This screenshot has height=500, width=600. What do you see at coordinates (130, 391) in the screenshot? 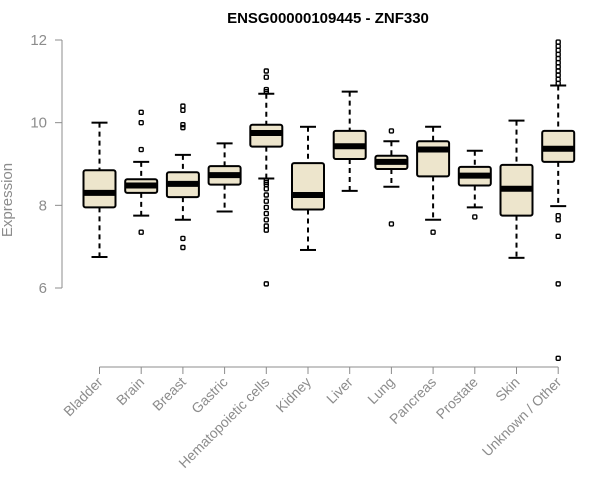
I see `x-tick-label: Brain` at bounding box center [130, 391].